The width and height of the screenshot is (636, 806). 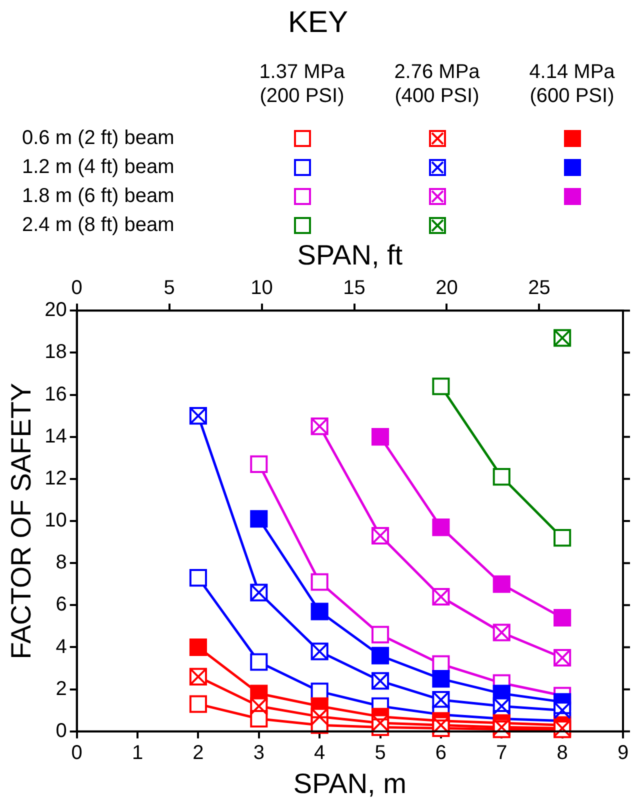 I want to click on y-tick-label: 0, so click(x=61, y=731).